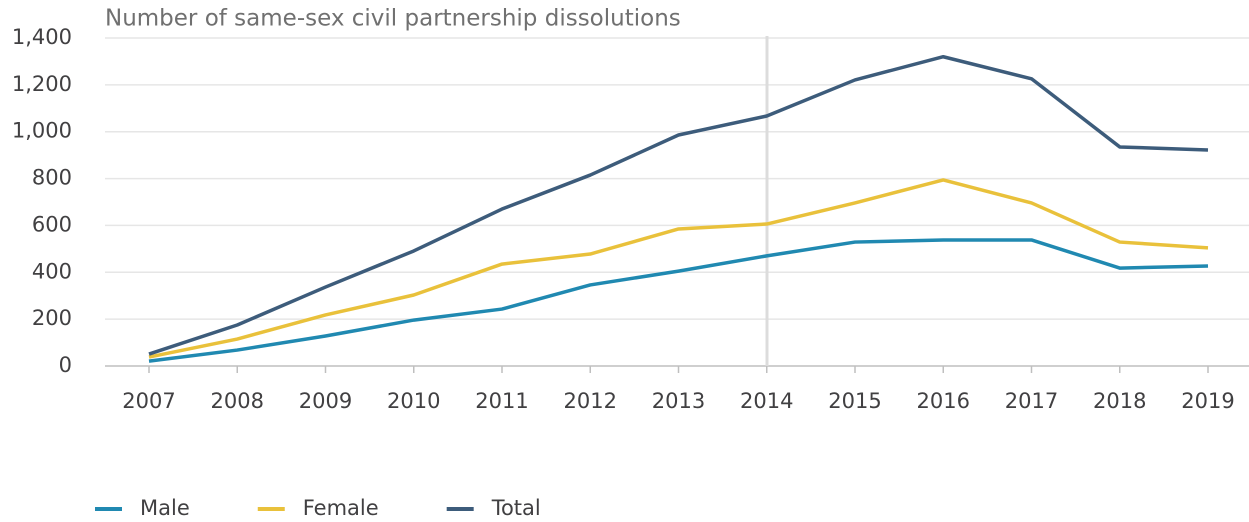 Image resolution: width=1249 pixels, height=522 pixels. I want to click on legend-label: Total, so click(516, 508).